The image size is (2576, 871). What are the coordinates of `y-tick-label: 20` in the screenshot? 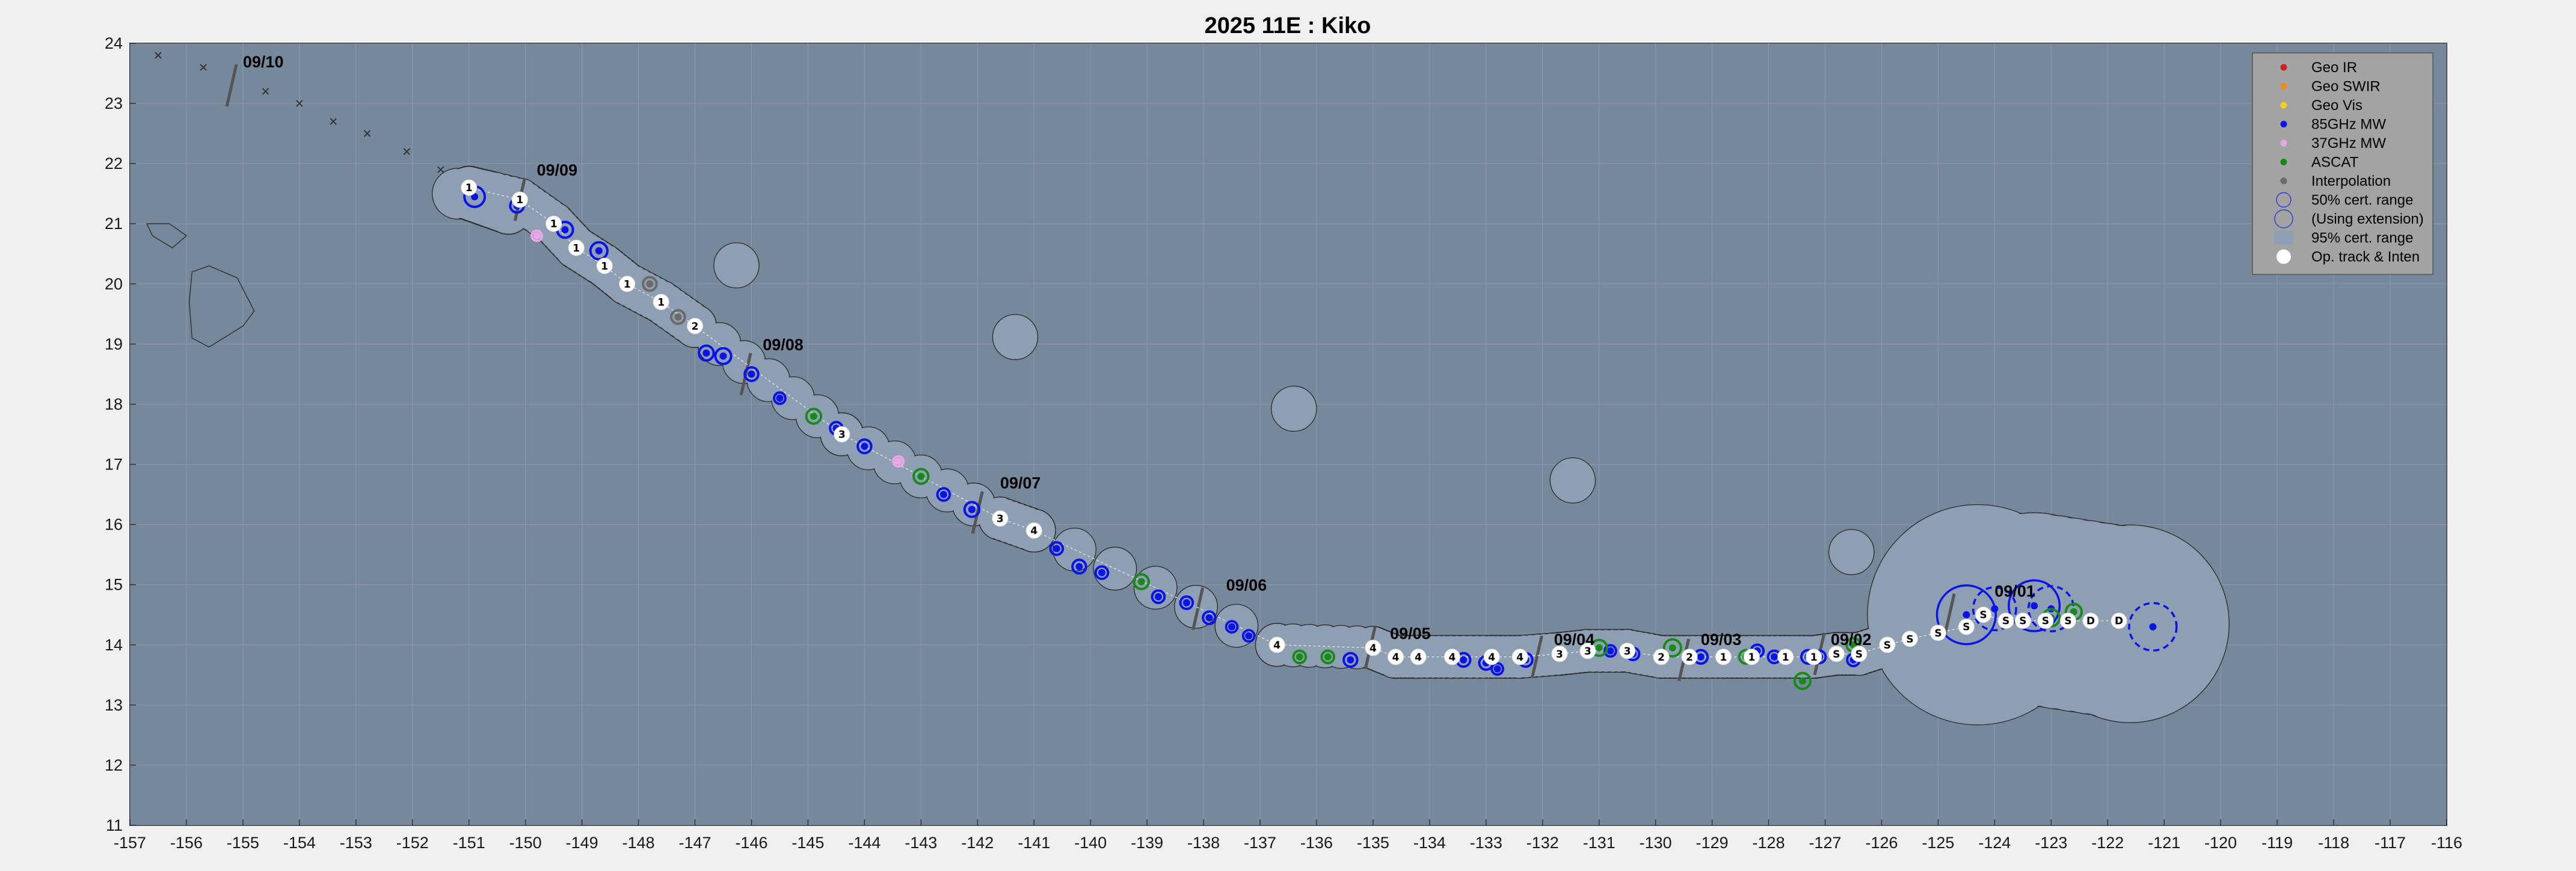 It's located at (114, 284).